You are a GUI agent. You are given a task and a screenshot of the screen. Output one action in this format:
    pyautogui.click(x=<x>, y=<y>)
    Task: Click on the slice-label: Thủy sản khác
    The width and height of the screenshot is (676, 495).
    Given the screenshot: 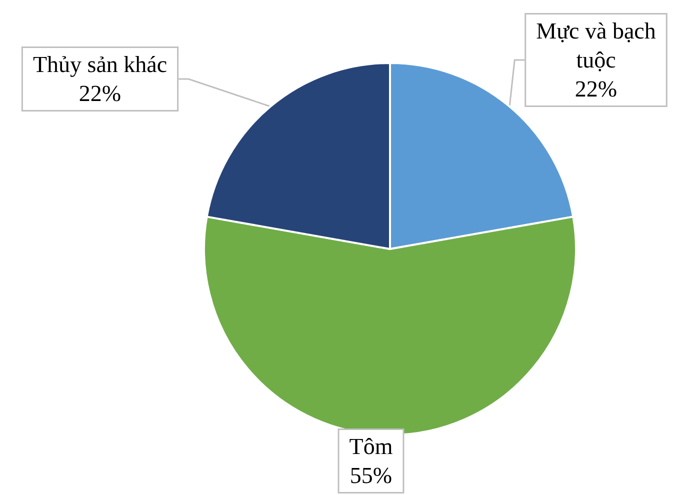 What is the action you would take?
    pyautogui.click(x=100, y=64)
    